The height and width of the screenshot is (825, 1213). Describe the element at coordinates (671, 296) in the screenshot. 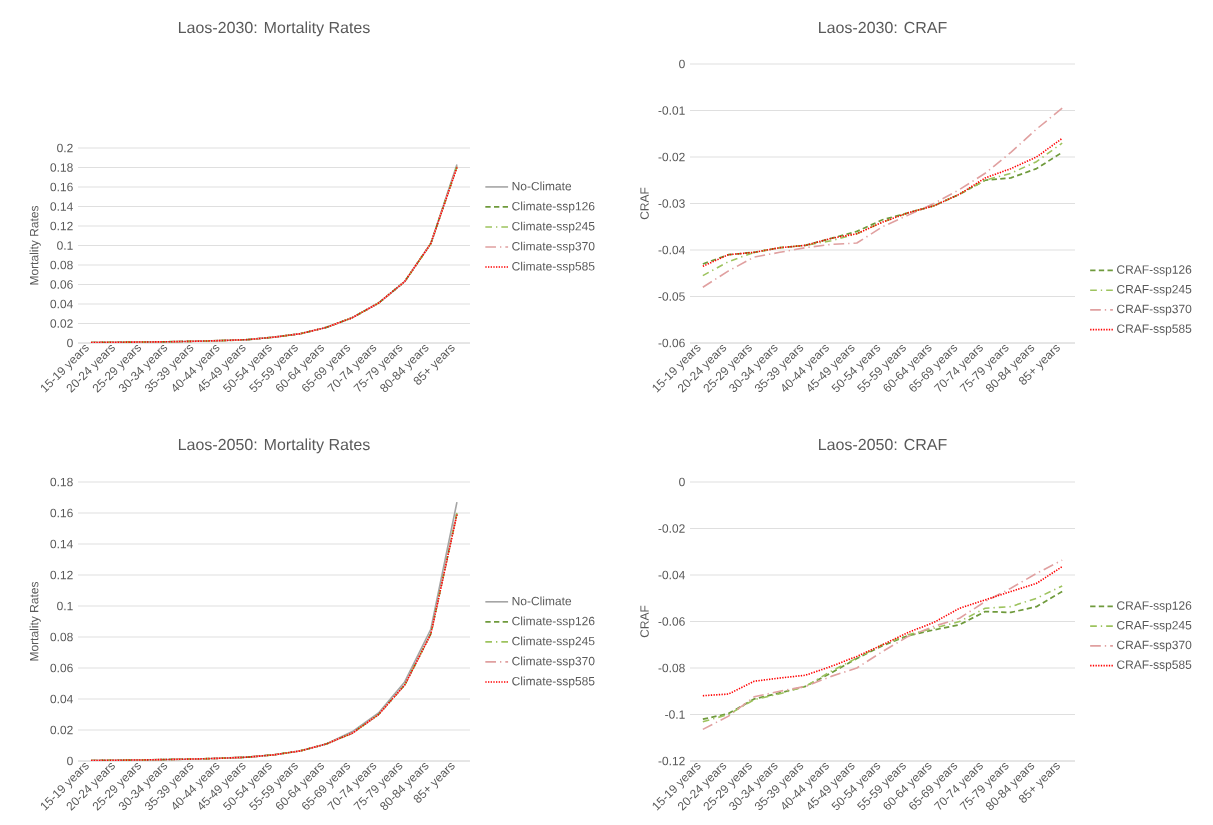

I see `y-tick-label: -0.05` at that location.